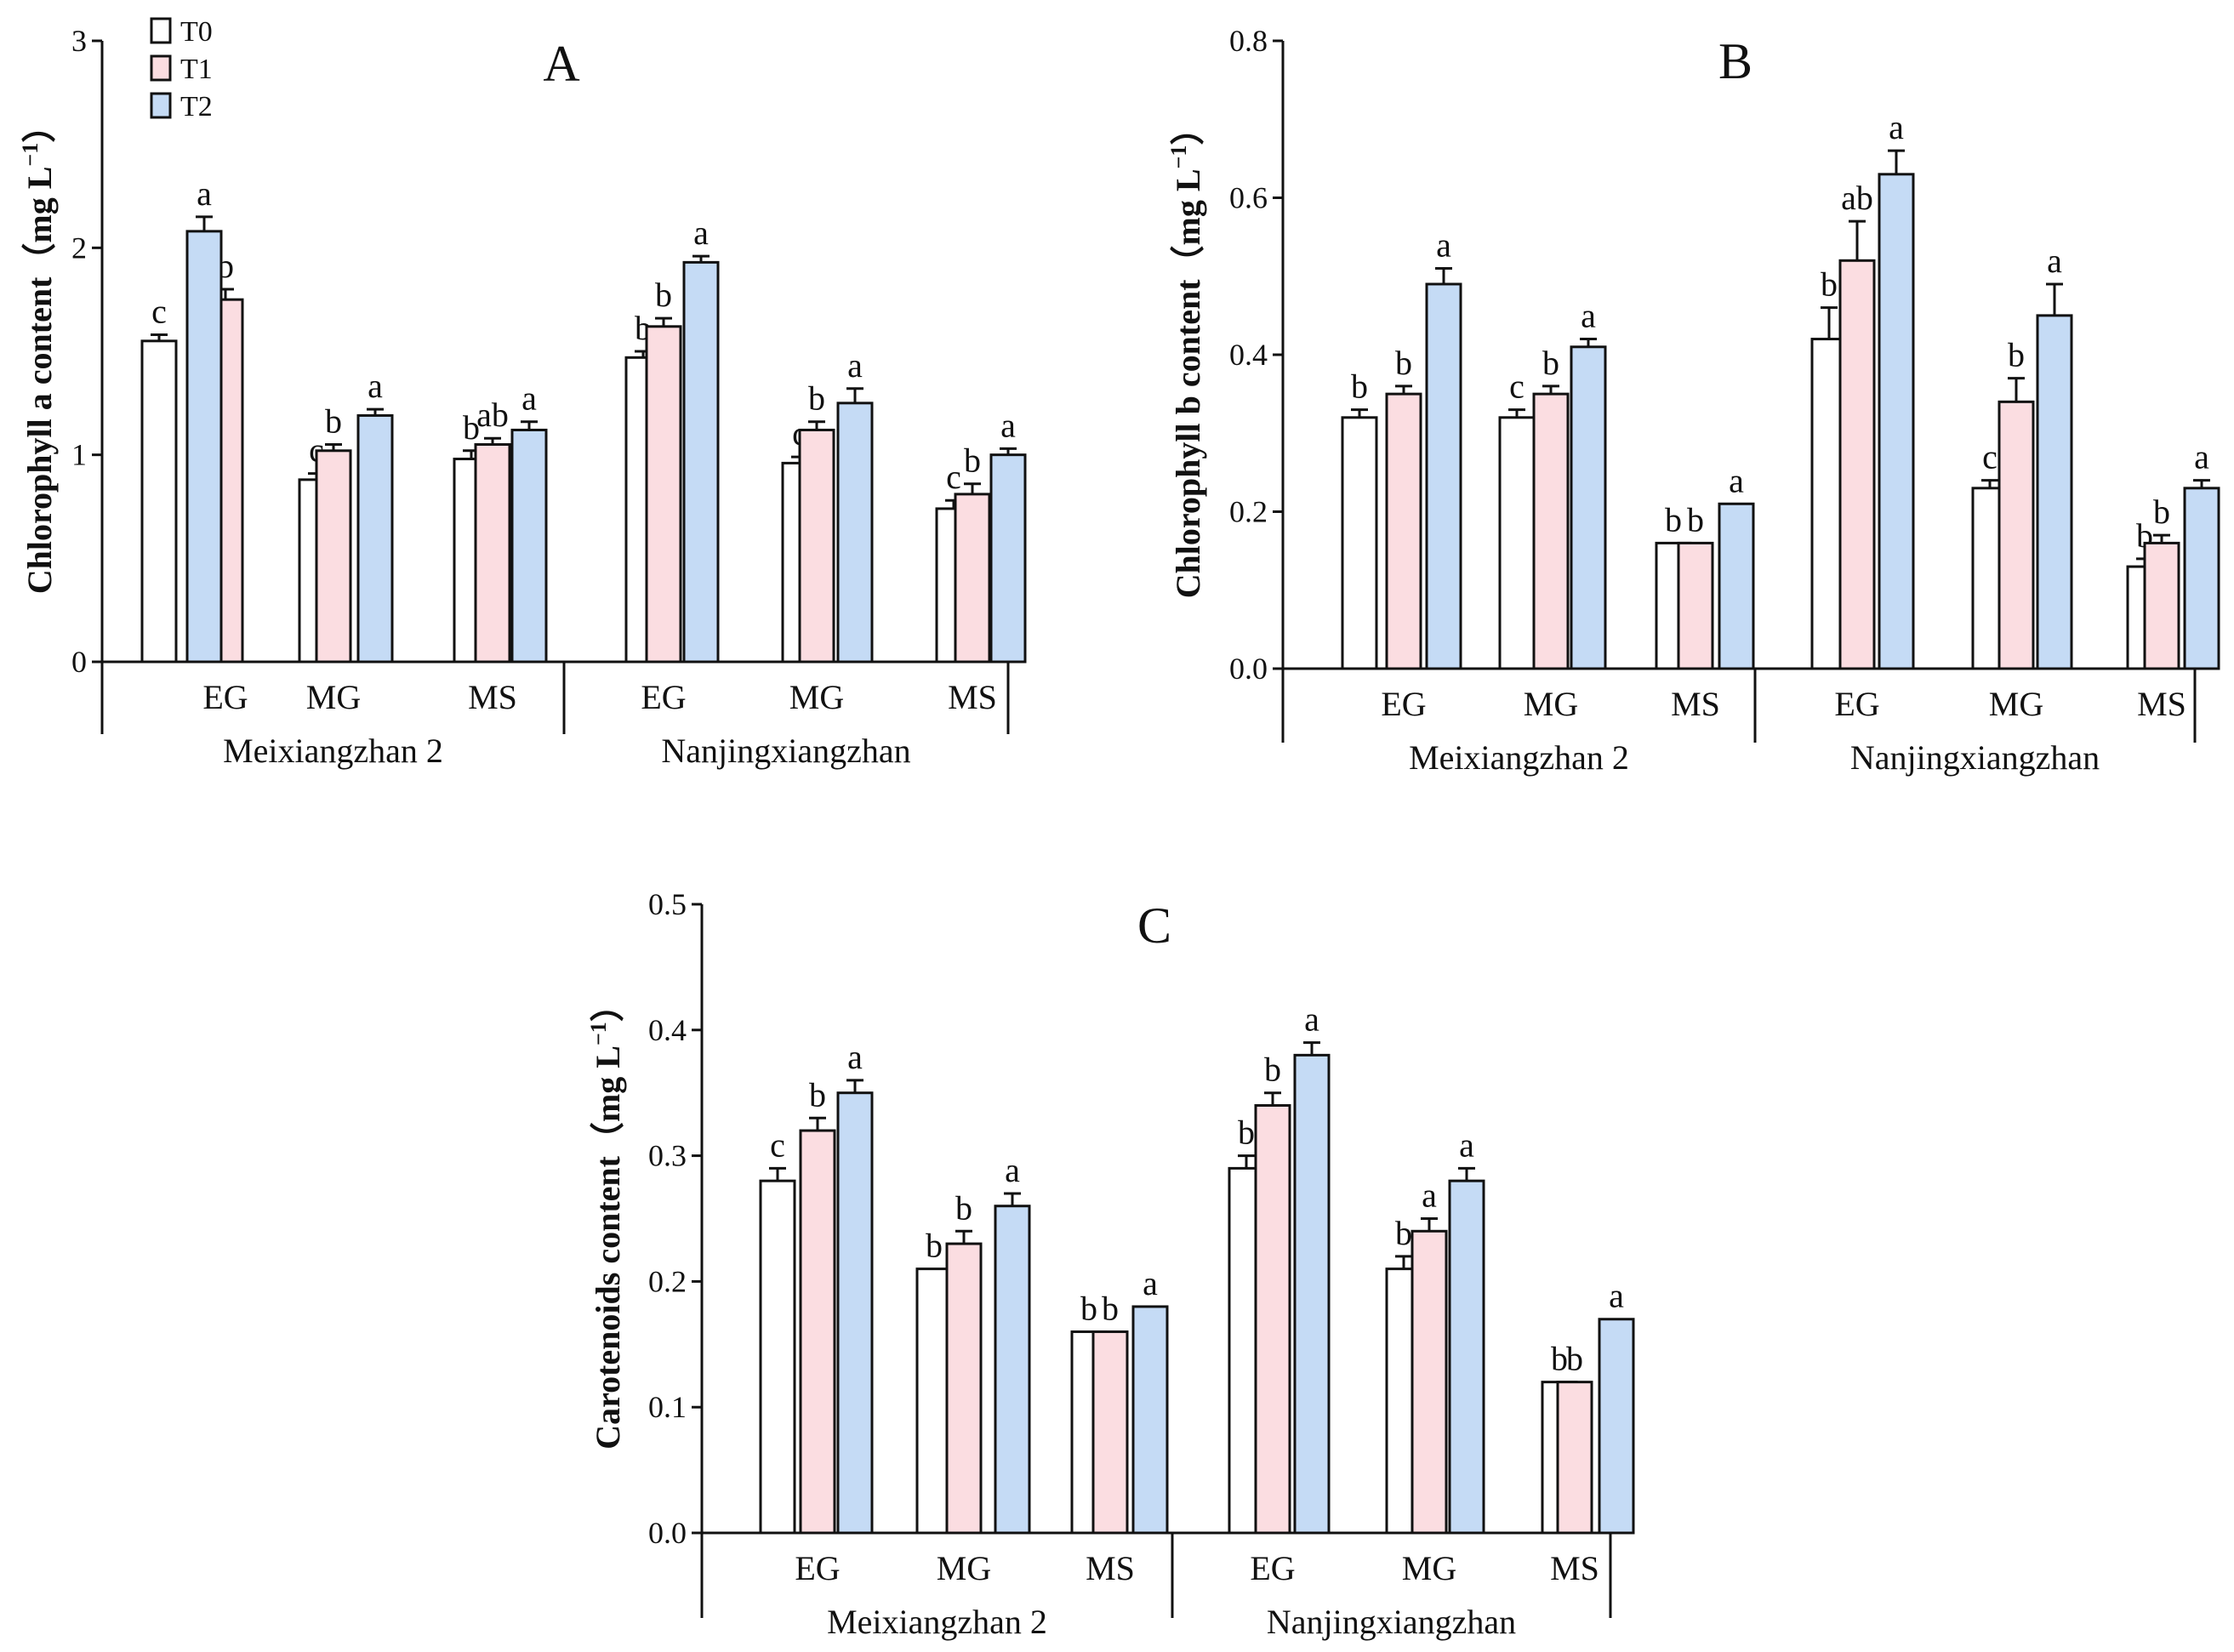 This screenshot has width=2234, height=1652. What do you see at coordinates (1248, 41) in the screenshot?
I see `y-tick-label: 0.8` at bounding box center [1248, 41].